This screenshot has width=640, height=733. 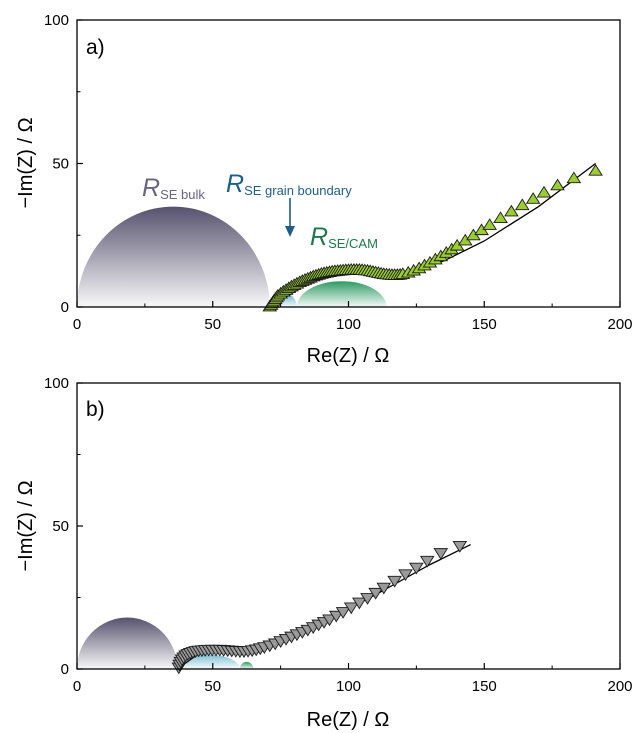 What do you see at coordinates (290, 217) in the screenshot?
I see `annotation-arrow` at bounding box center [290, 217].